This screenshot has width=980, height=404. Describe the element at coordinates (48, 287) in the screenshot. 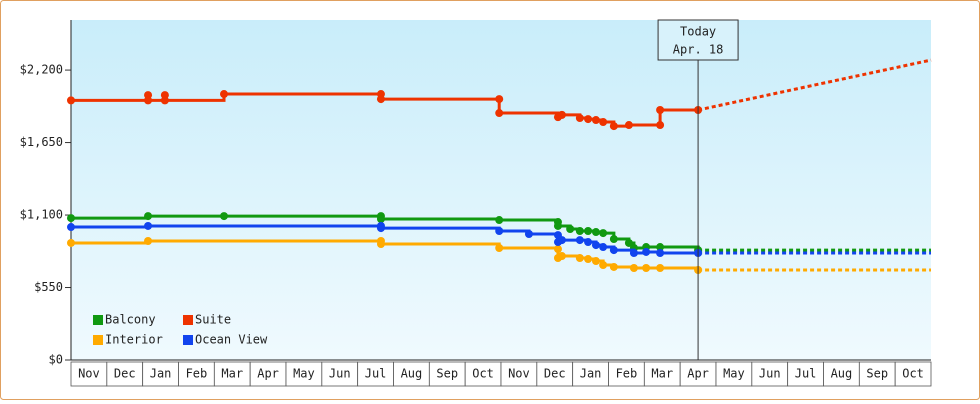

I see `y-tick-label: $550` at that location.